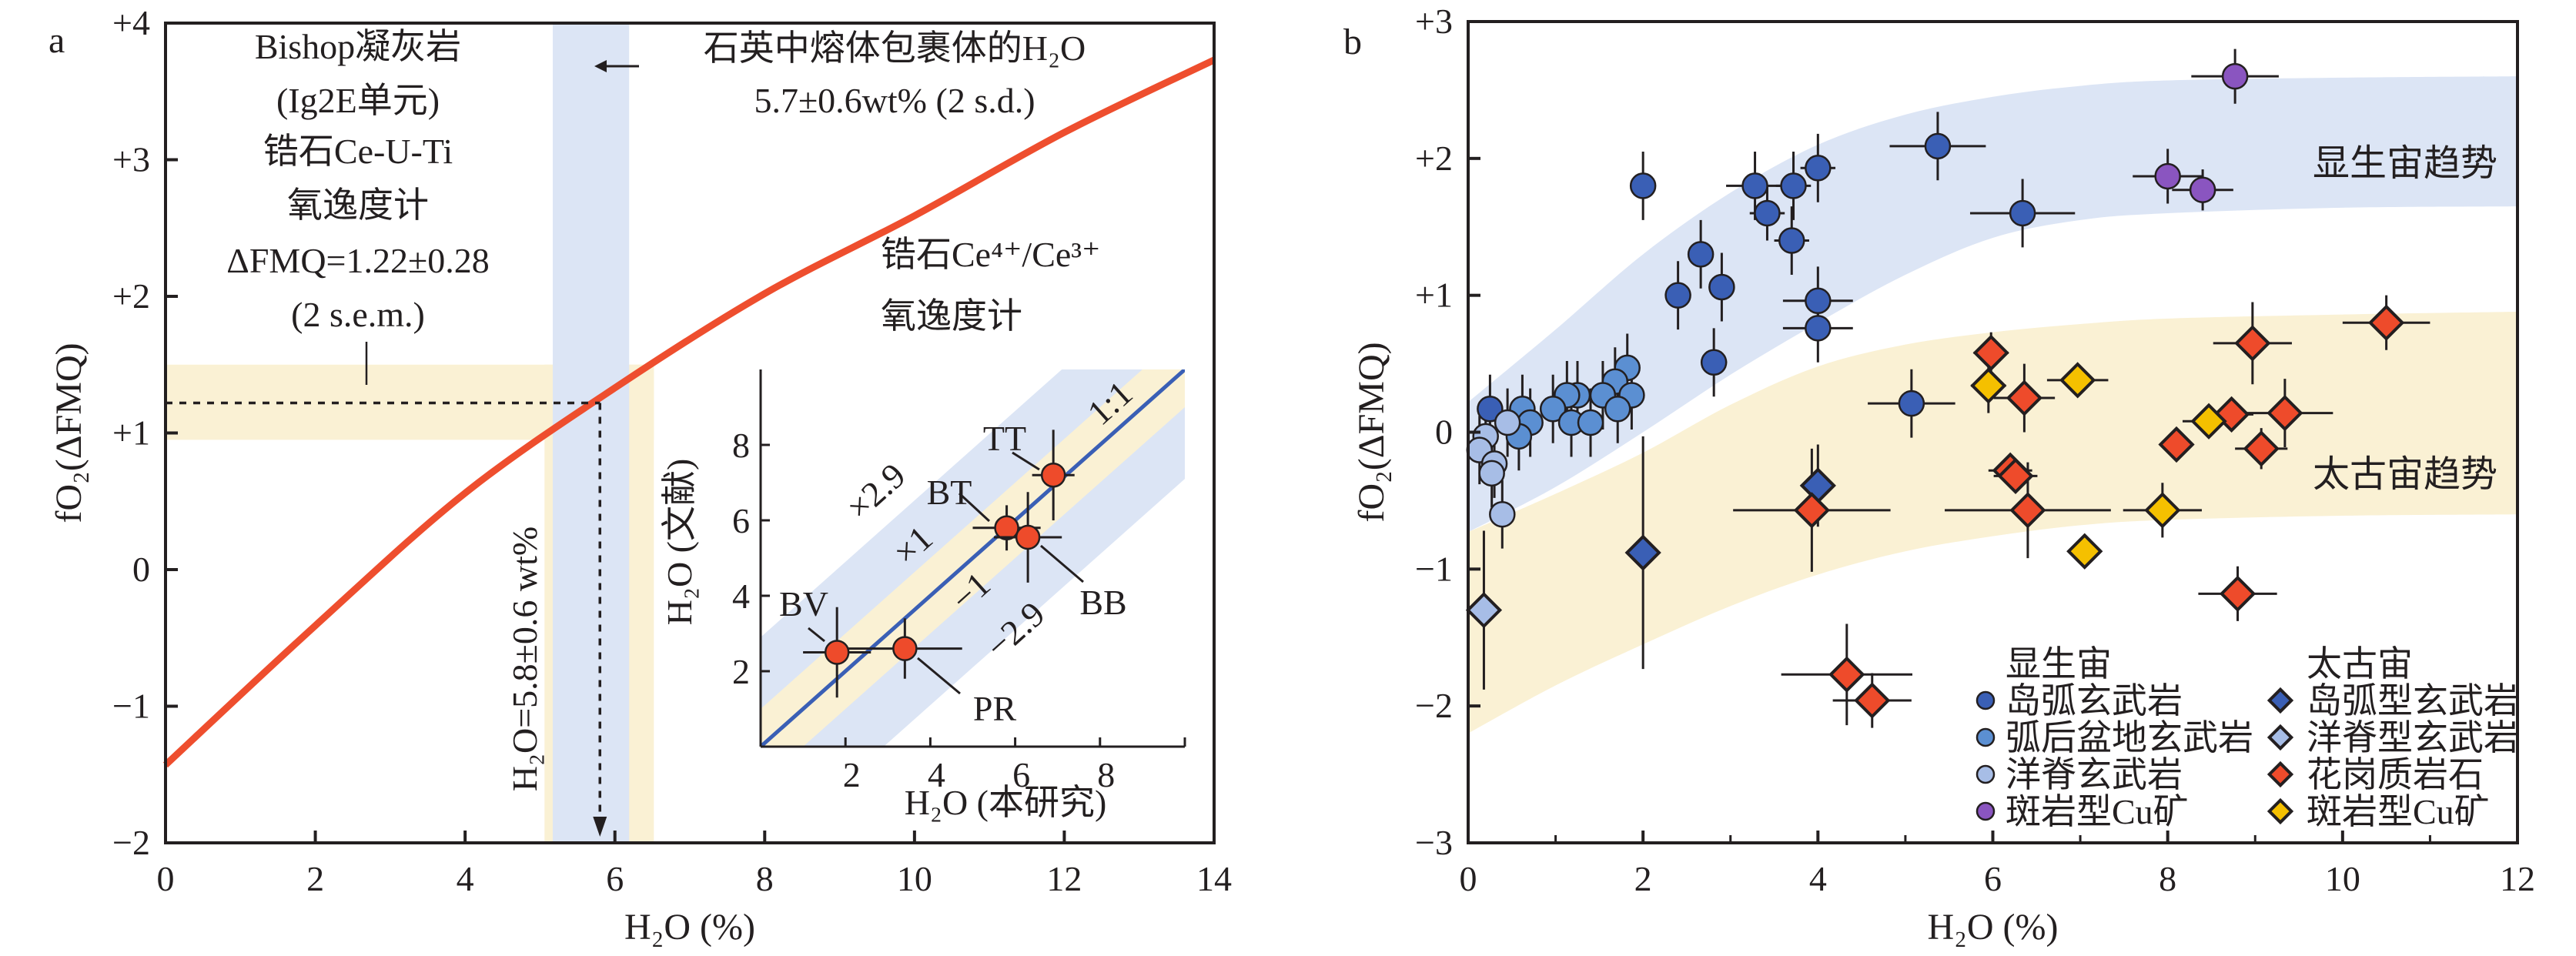 The width and height of the screenshot is (2576, 956). I want to click on arrow-left-head-icon, so click(601, 66).